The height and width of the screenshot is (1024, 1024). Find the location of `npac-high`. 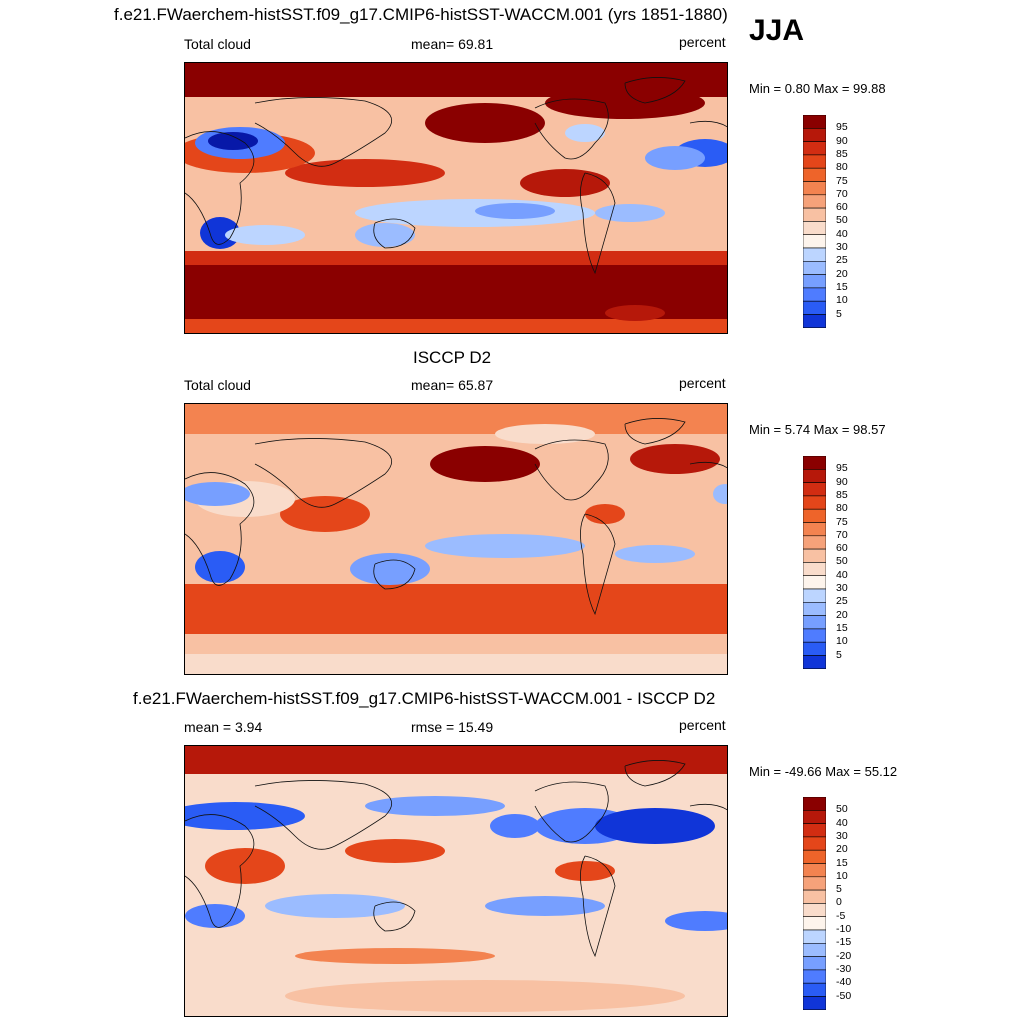

npac-high is located at coordinates (485, 123).